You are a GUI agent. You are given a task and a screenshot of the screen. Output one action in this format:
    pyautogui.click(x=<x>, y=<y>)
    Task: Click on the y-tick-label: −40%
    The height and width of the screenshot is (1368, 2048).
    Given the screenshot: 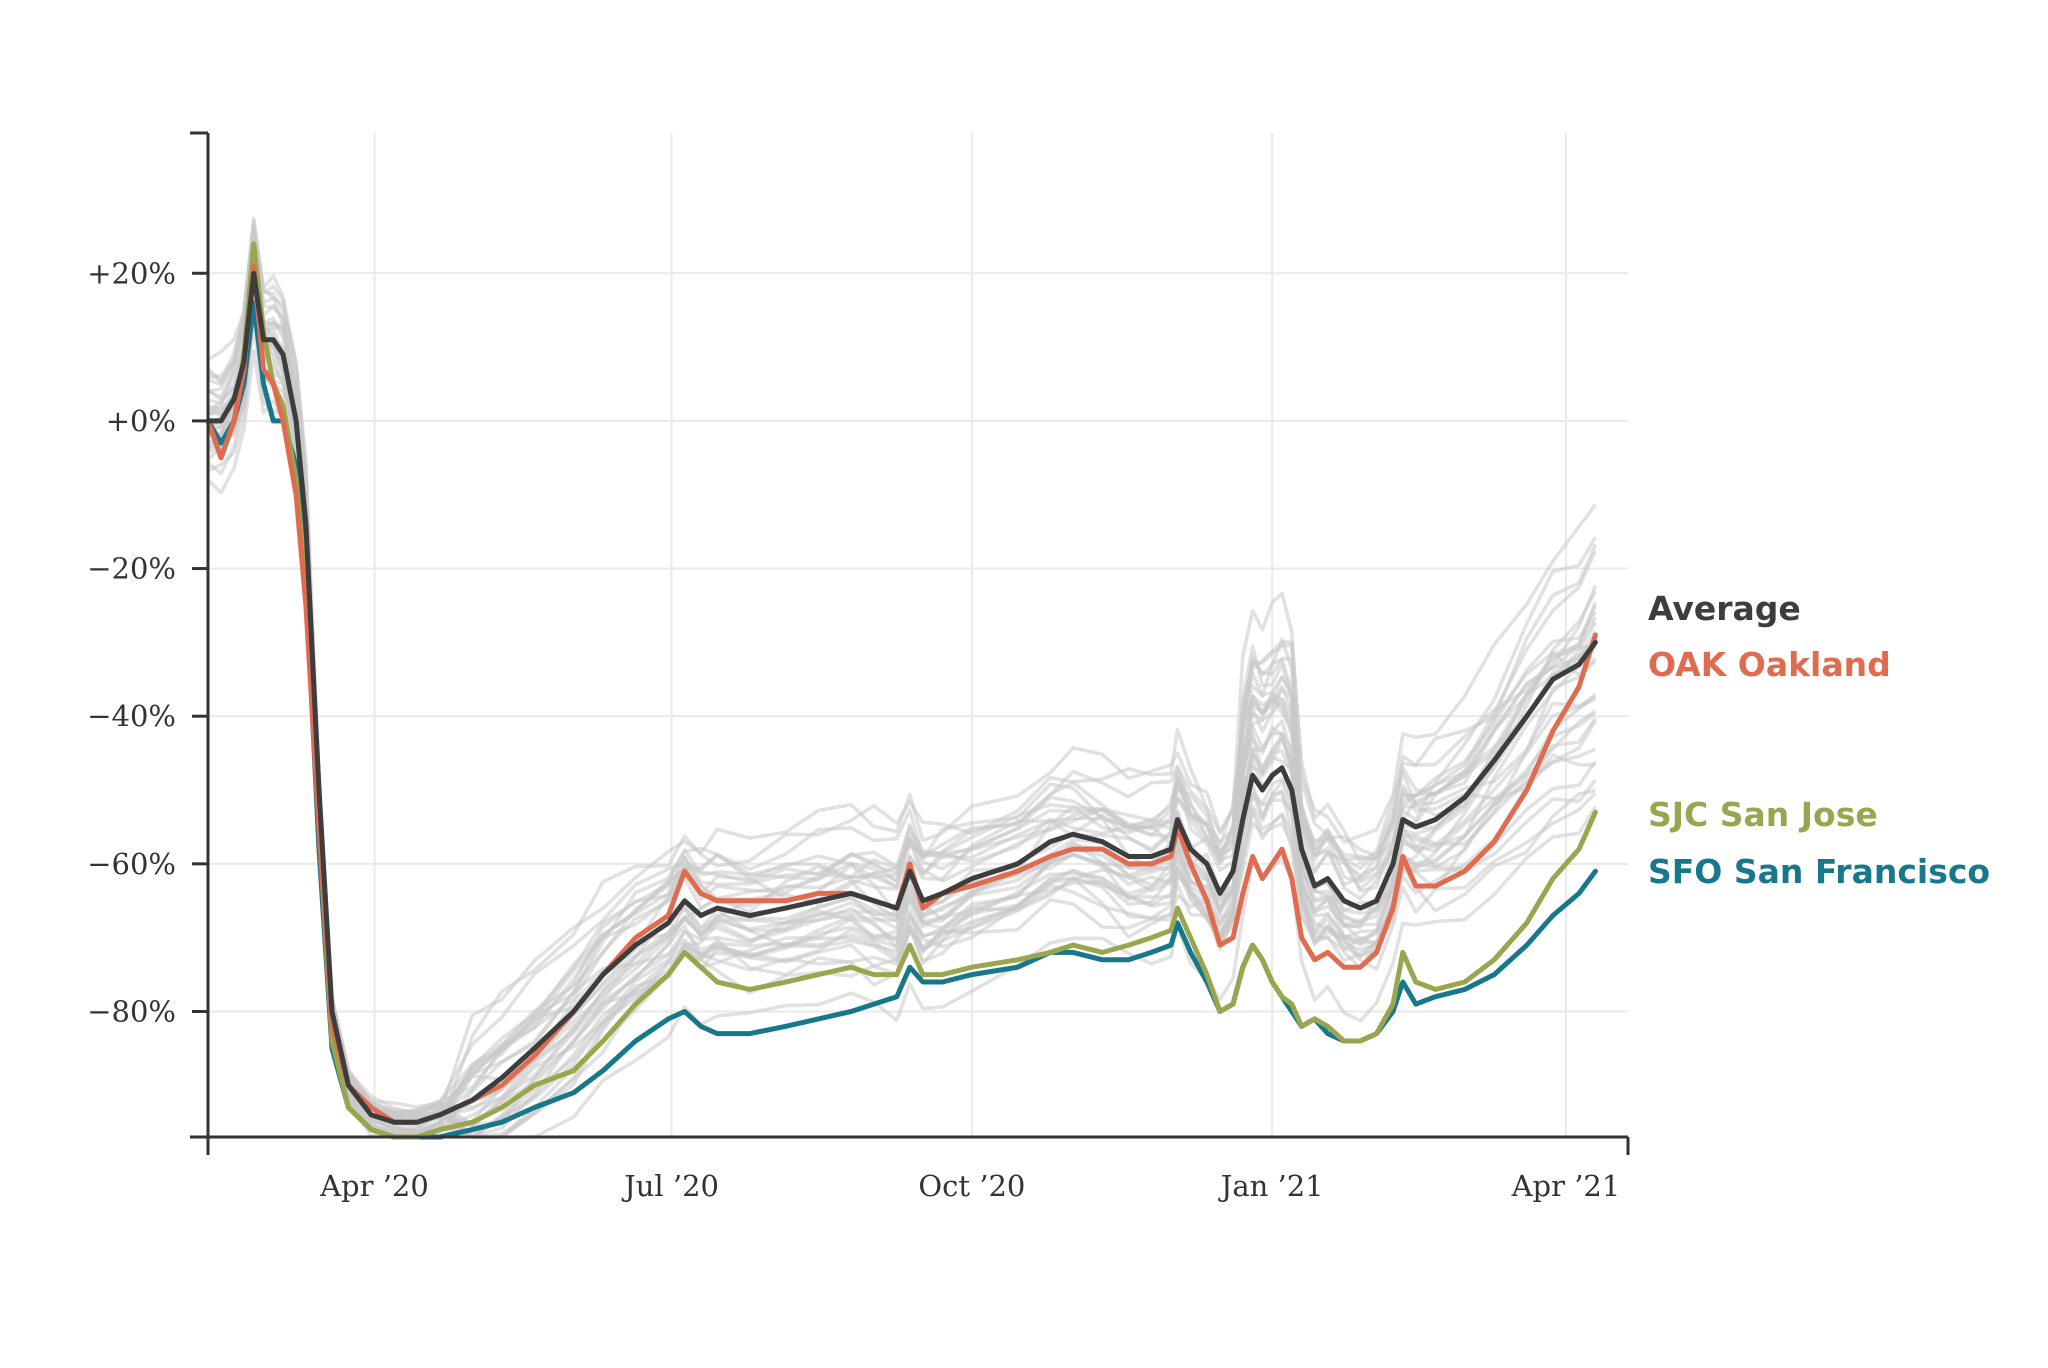 What is the action you would take?
    pyautogui.click(x=131, y=716)
    